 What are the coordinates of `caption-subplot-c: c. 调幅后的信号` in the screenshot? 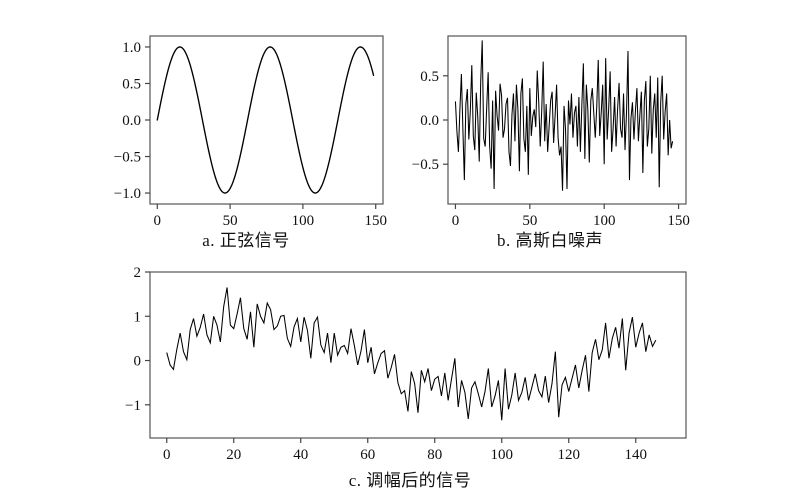 It's located at (410, 480).